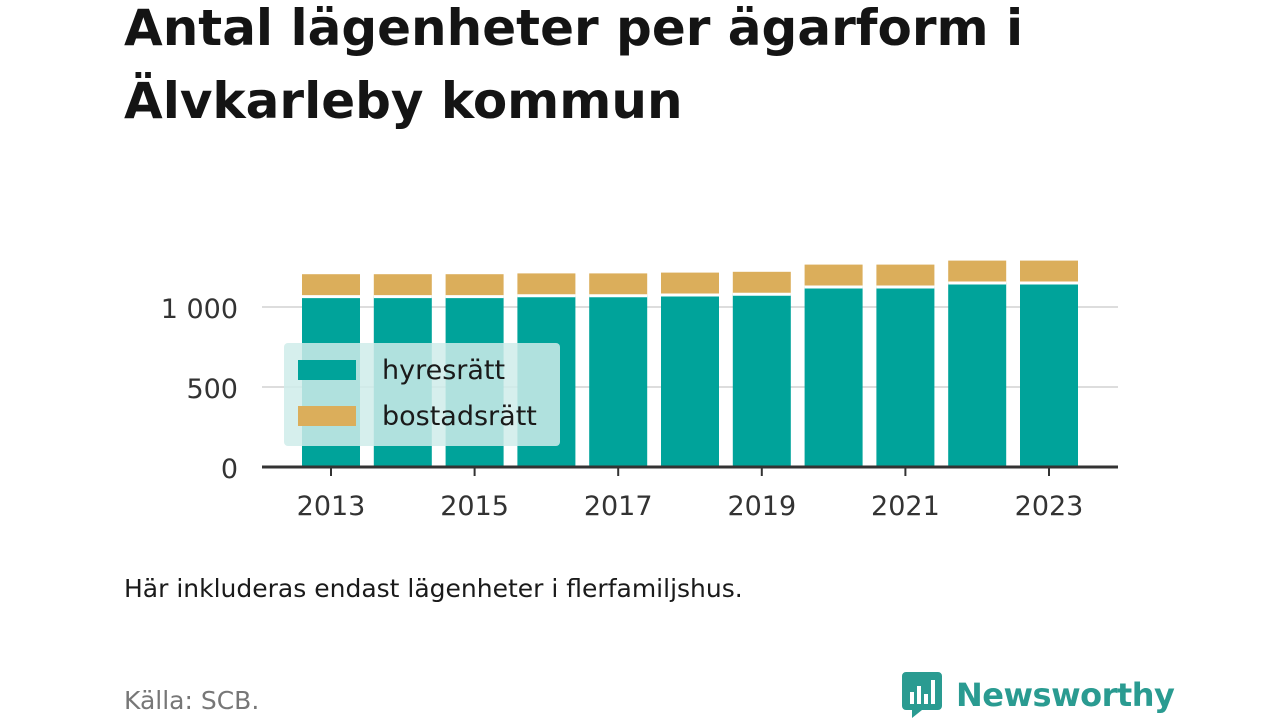 Image resolution: width=1280 pixels, height=720 pixels. What do you see at coordinates (761, 506) in the screenshot?
I see `x-tick-label: 2019` at bounding box center [761, 506].